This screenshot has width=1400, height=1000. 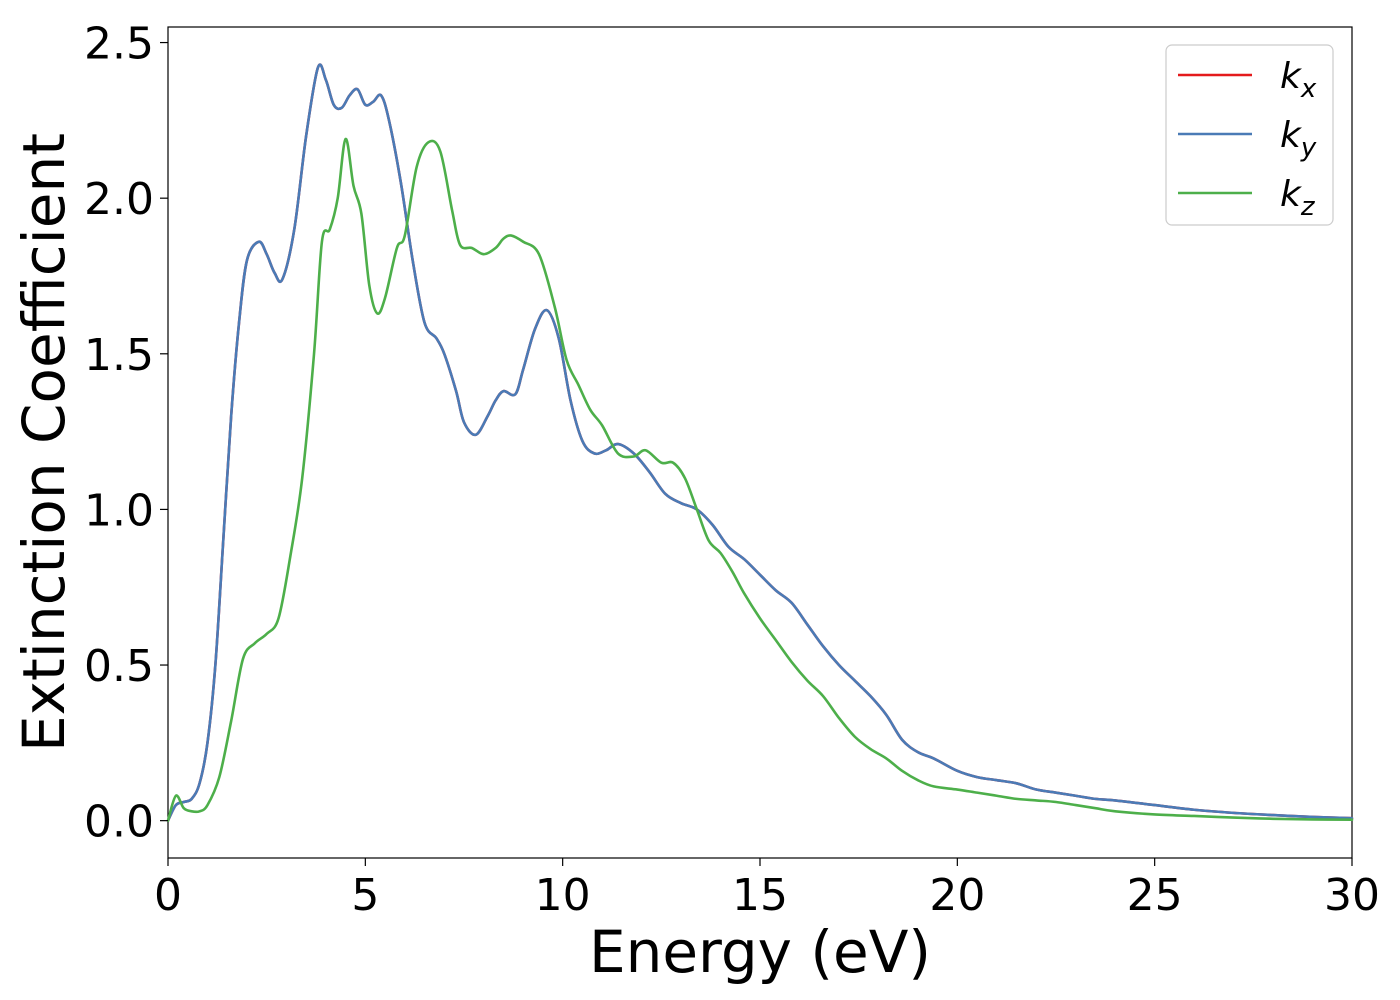 I want to click on x-tick-label: 25, so click(x=1155, y=895).